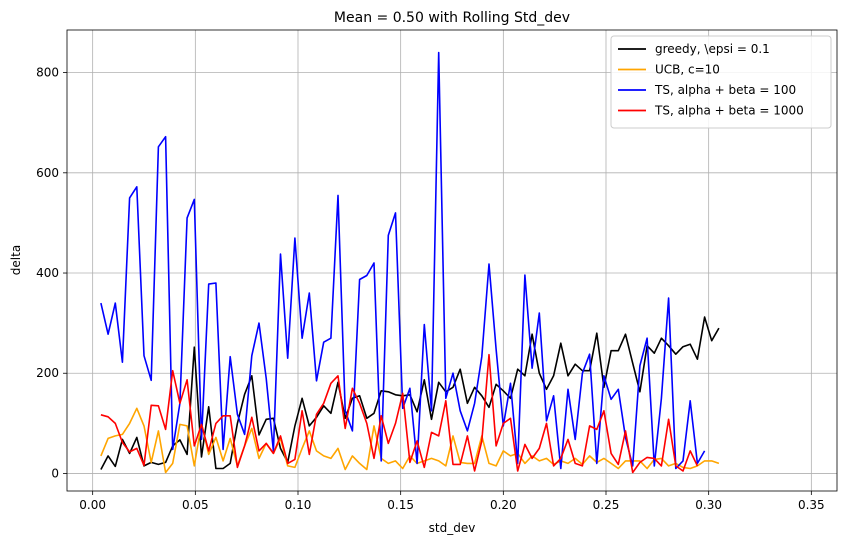 This screenshot has height=549, width=850. What do you see at coordinates (452, 18) in the screenshot?
I see `chart-title: Mean = 0.50 with Rolling Std_dev` at bounding box center [452, 18].